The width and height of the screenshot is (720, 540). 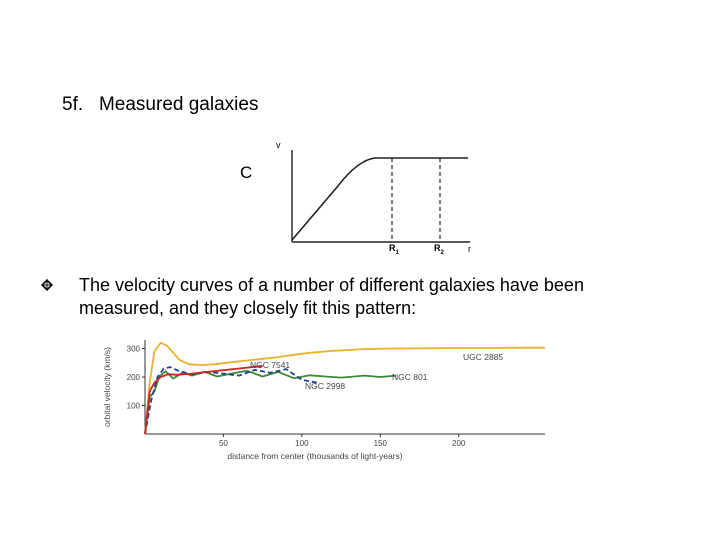 What do you see at coordinates (246, 172) in the screenshot?
I see `schematic-label: C` at bounding box center [246, 172].